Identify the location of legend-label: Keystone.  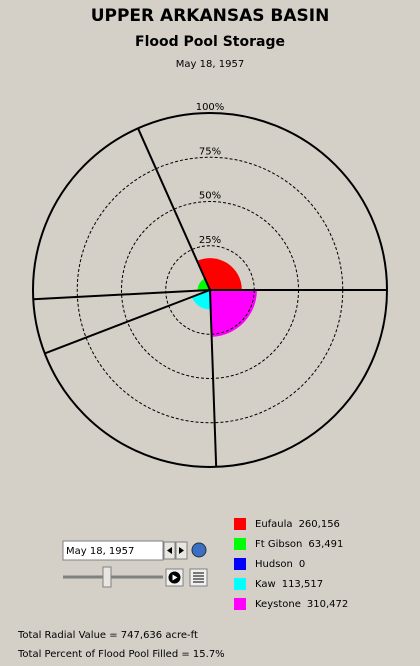
(278, 604).